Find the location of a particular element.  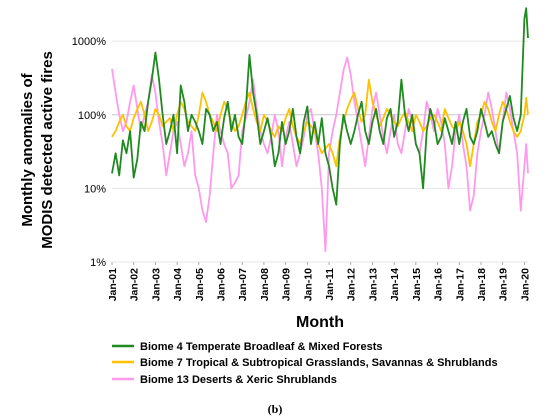

x-tick-label: Jan-15 is located at coordinates (417, 284).